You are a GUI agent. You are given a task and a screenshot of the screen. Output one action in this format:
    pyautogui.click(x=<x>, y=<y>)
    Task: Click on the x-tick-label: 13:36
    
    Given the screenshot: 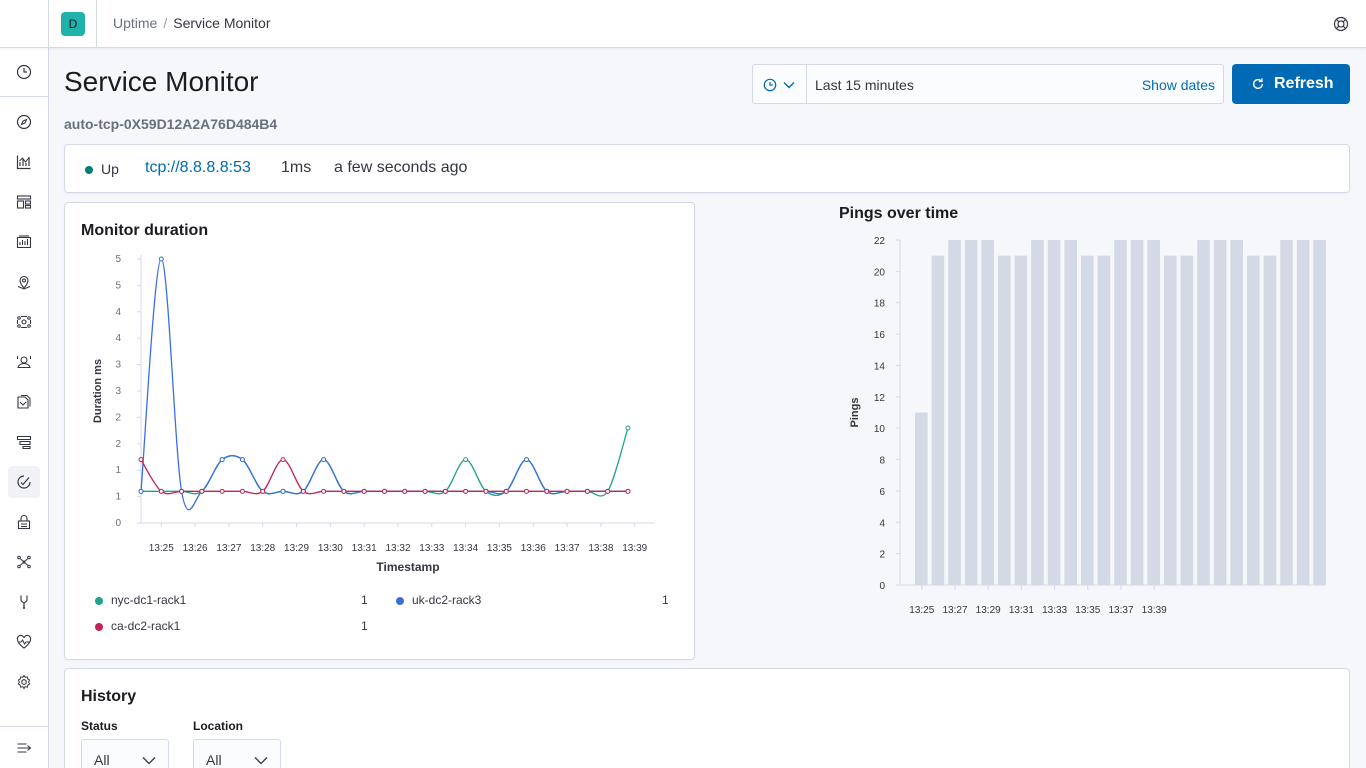 What is the action you would take?
    pyautogui.click(x=533, y=548)
    